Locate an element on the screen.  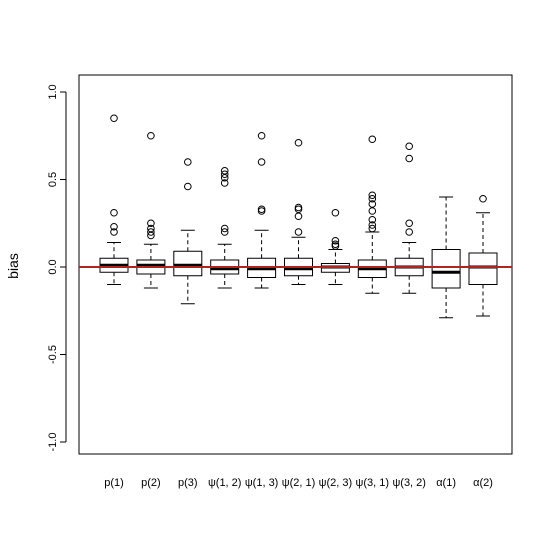
x-tick-label: p(2) is located at coordinates (151, 483).